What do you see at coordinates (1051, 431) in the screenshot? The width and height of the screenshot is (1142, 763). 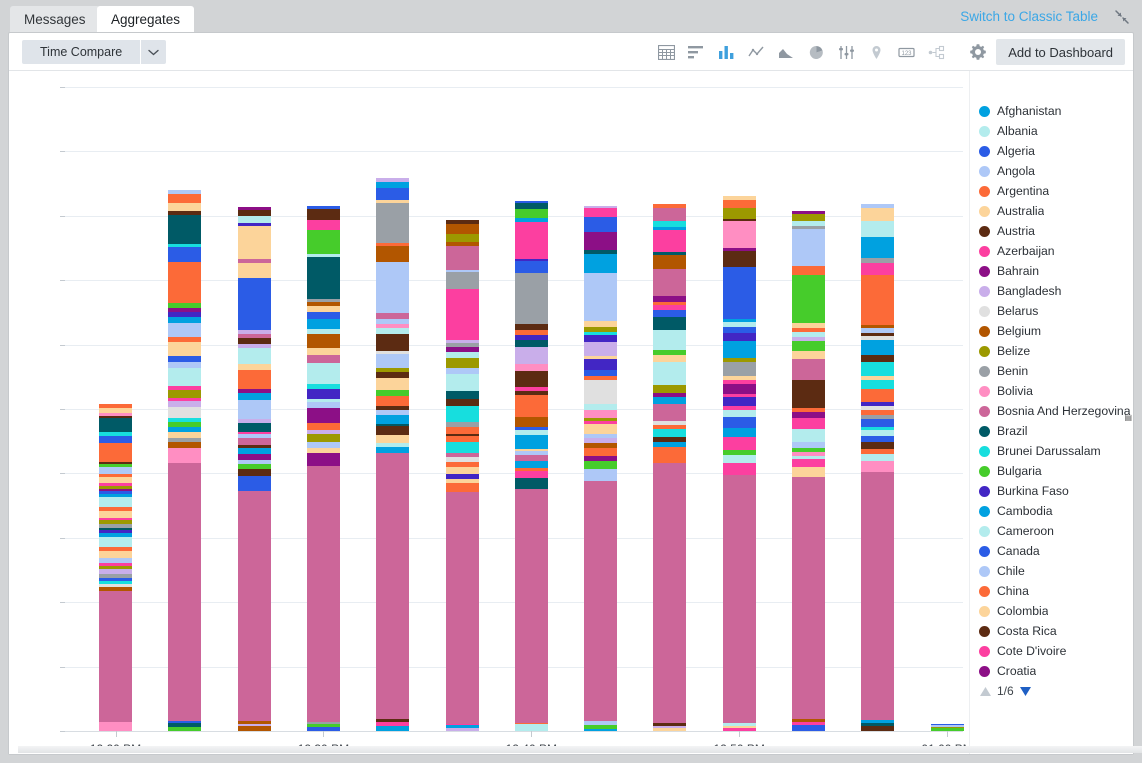 I see `legend-item: Brazil` at bounding box center [1051, 431].